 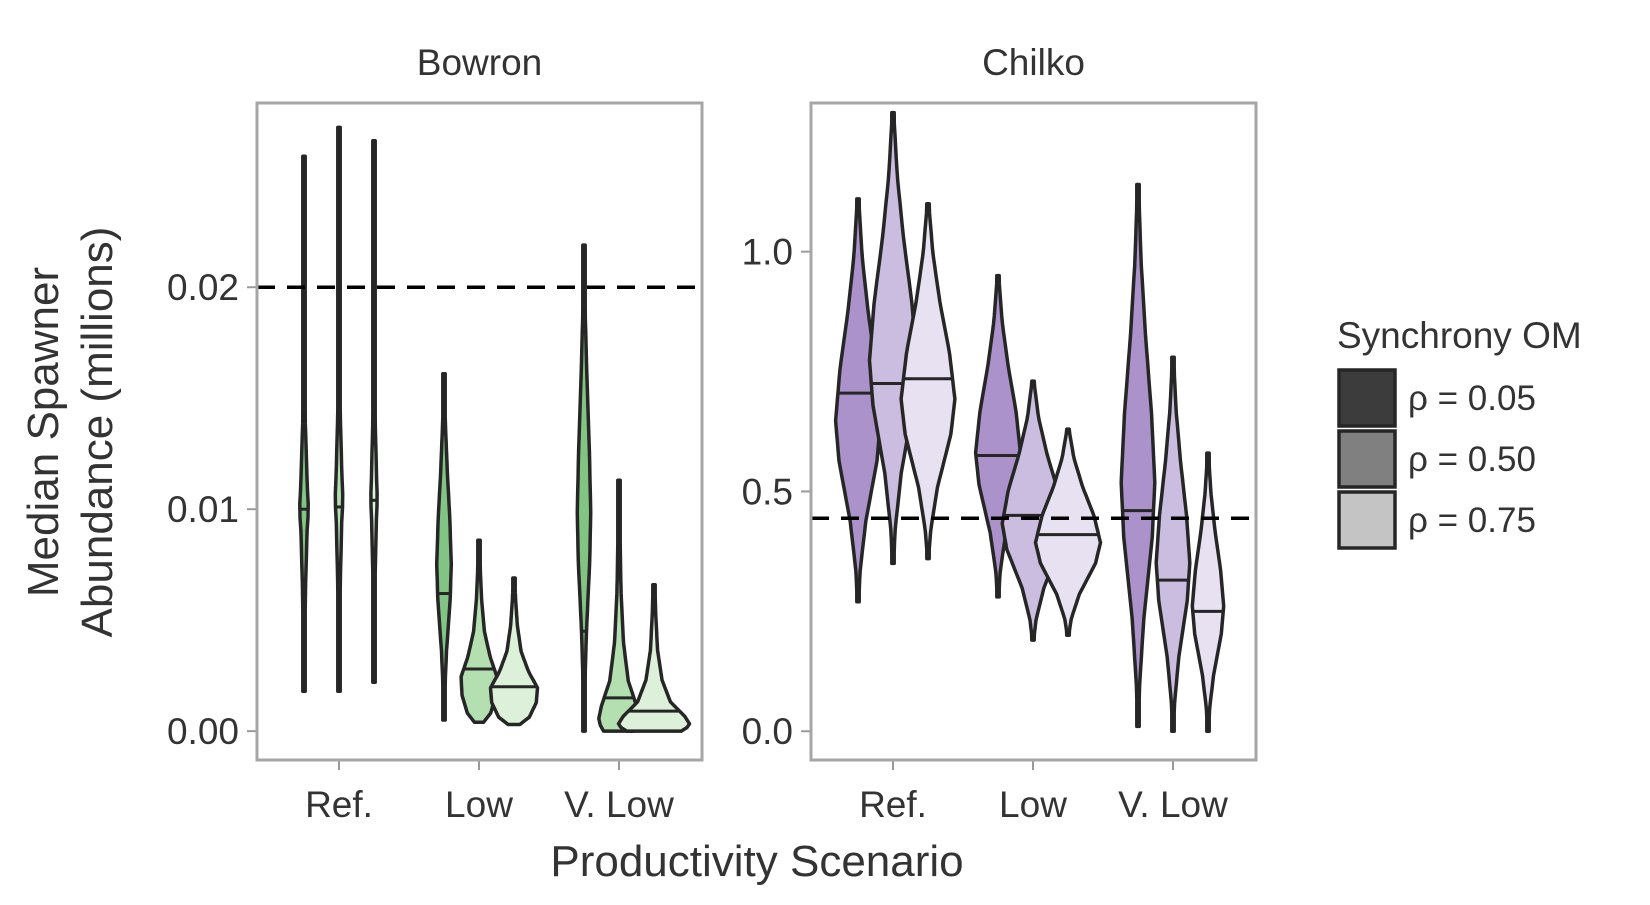 What do you see at coordinates (1033, 62) in the screenshot?
I see `panel-title: Chilko` at bounding box center [1033, 62].